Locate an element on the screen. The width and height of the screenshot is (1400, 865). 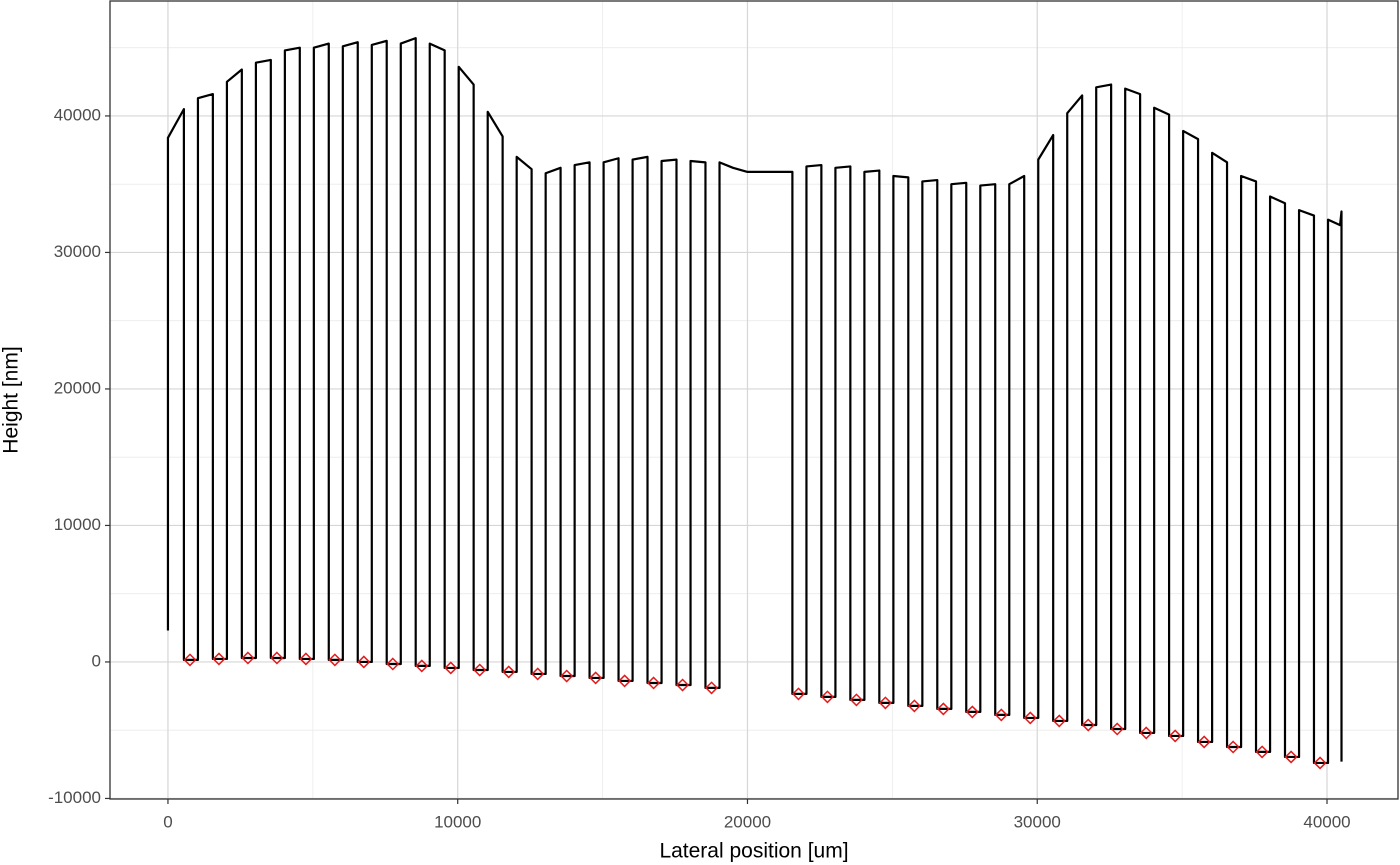
x-tick-label: 40000 is located at coordinates (1326, 821).